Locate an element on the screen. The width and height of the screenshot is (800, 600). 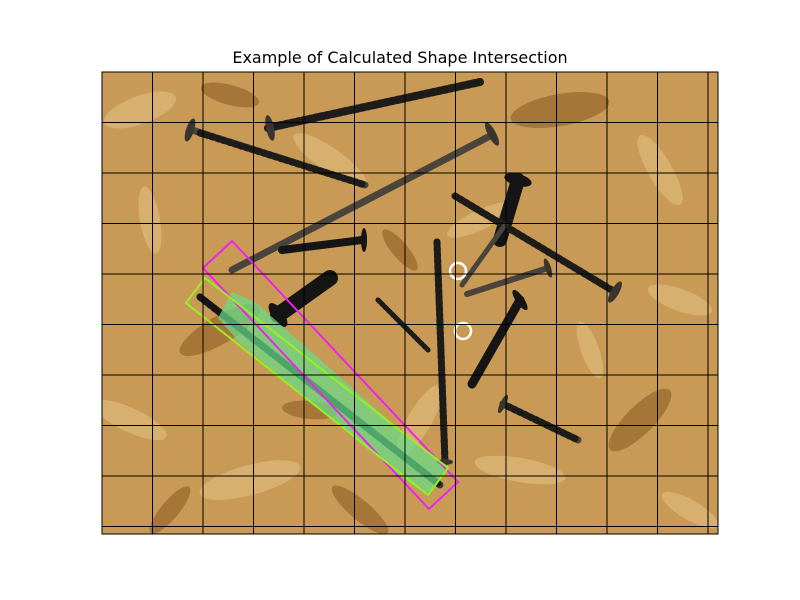
region-b-outline is located at coordinates (317, 386).